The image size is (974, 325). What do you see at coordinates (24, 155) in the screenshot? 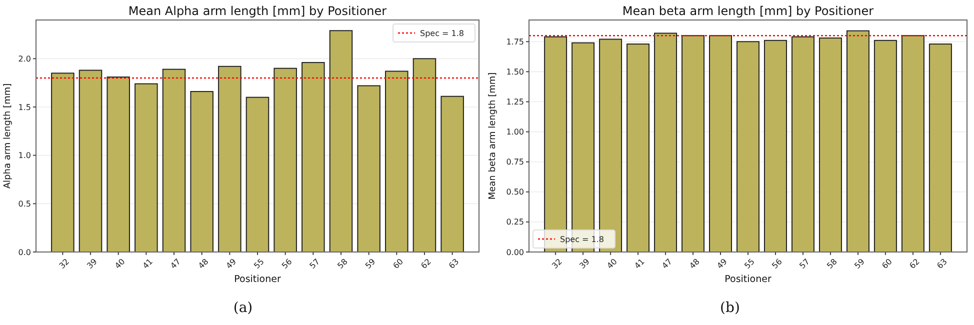
I see `y-tick-label: 1.0` at bounding box center [24, 155].